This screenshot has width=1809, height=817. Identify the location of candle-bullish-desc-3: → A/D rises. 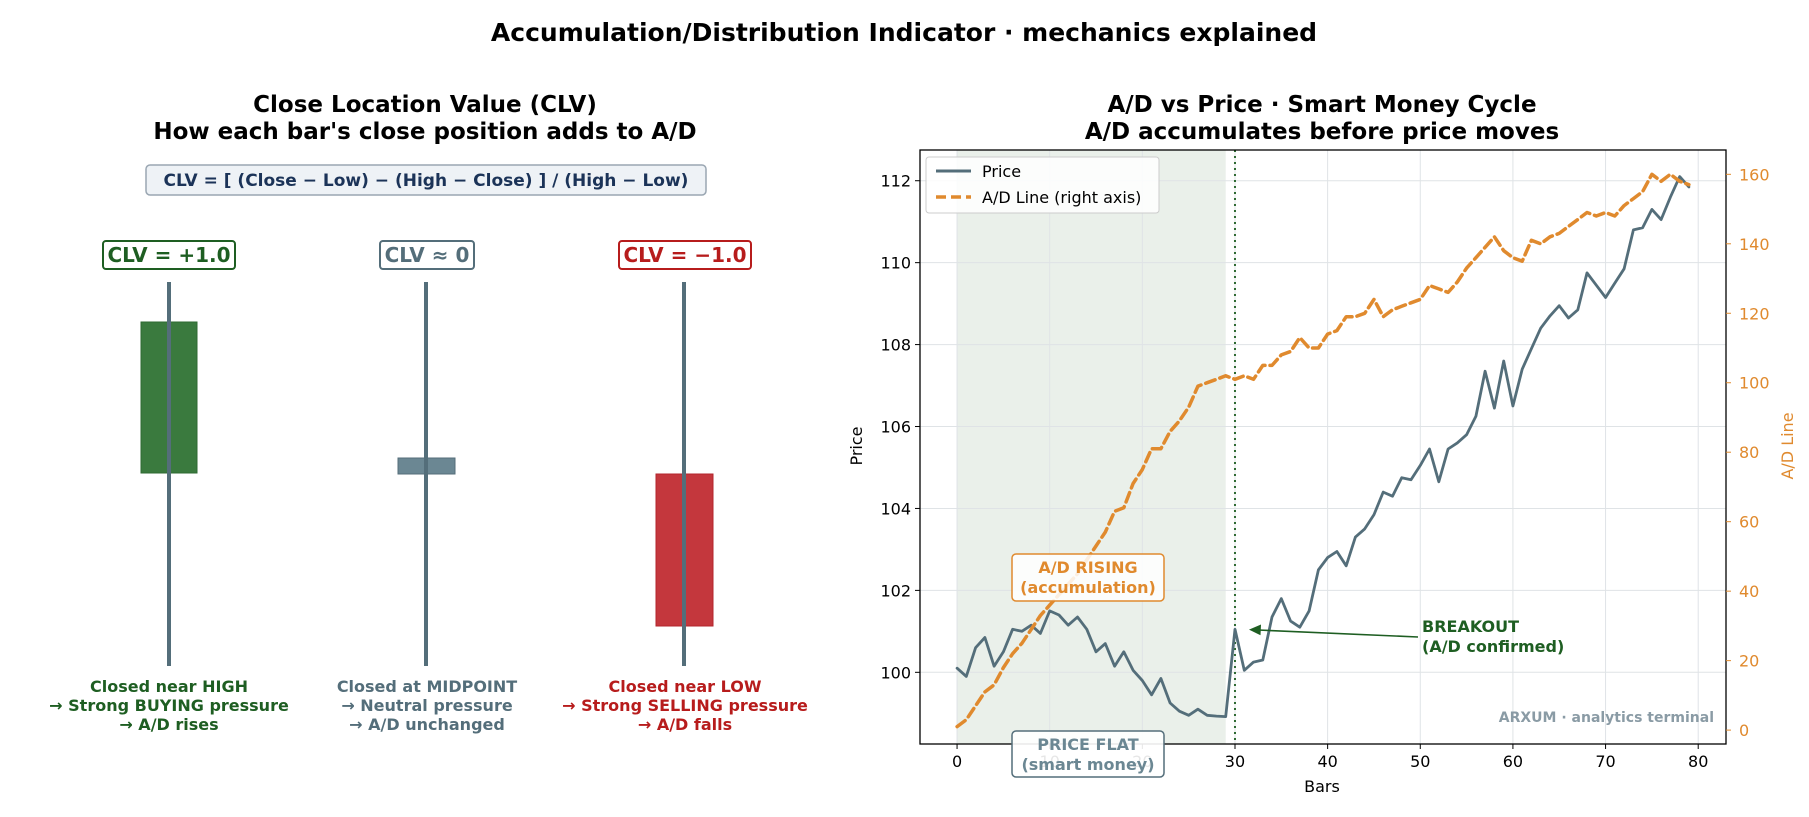
(168, 724).